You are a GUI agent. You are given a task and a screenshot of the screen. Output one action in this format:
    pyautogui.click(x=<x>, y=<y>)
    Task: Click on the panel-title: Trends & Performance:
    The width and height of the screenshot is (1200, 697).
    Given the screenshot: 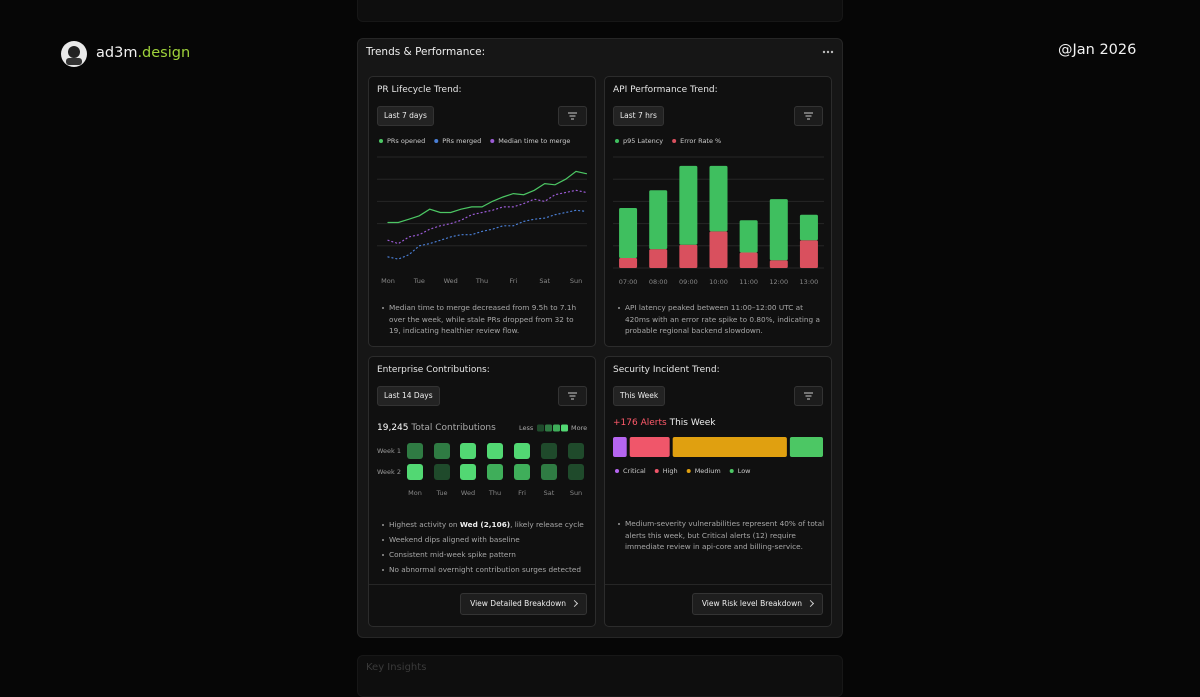 What is the action you would take?
    pyautogui.click(x=426, y=52)
    